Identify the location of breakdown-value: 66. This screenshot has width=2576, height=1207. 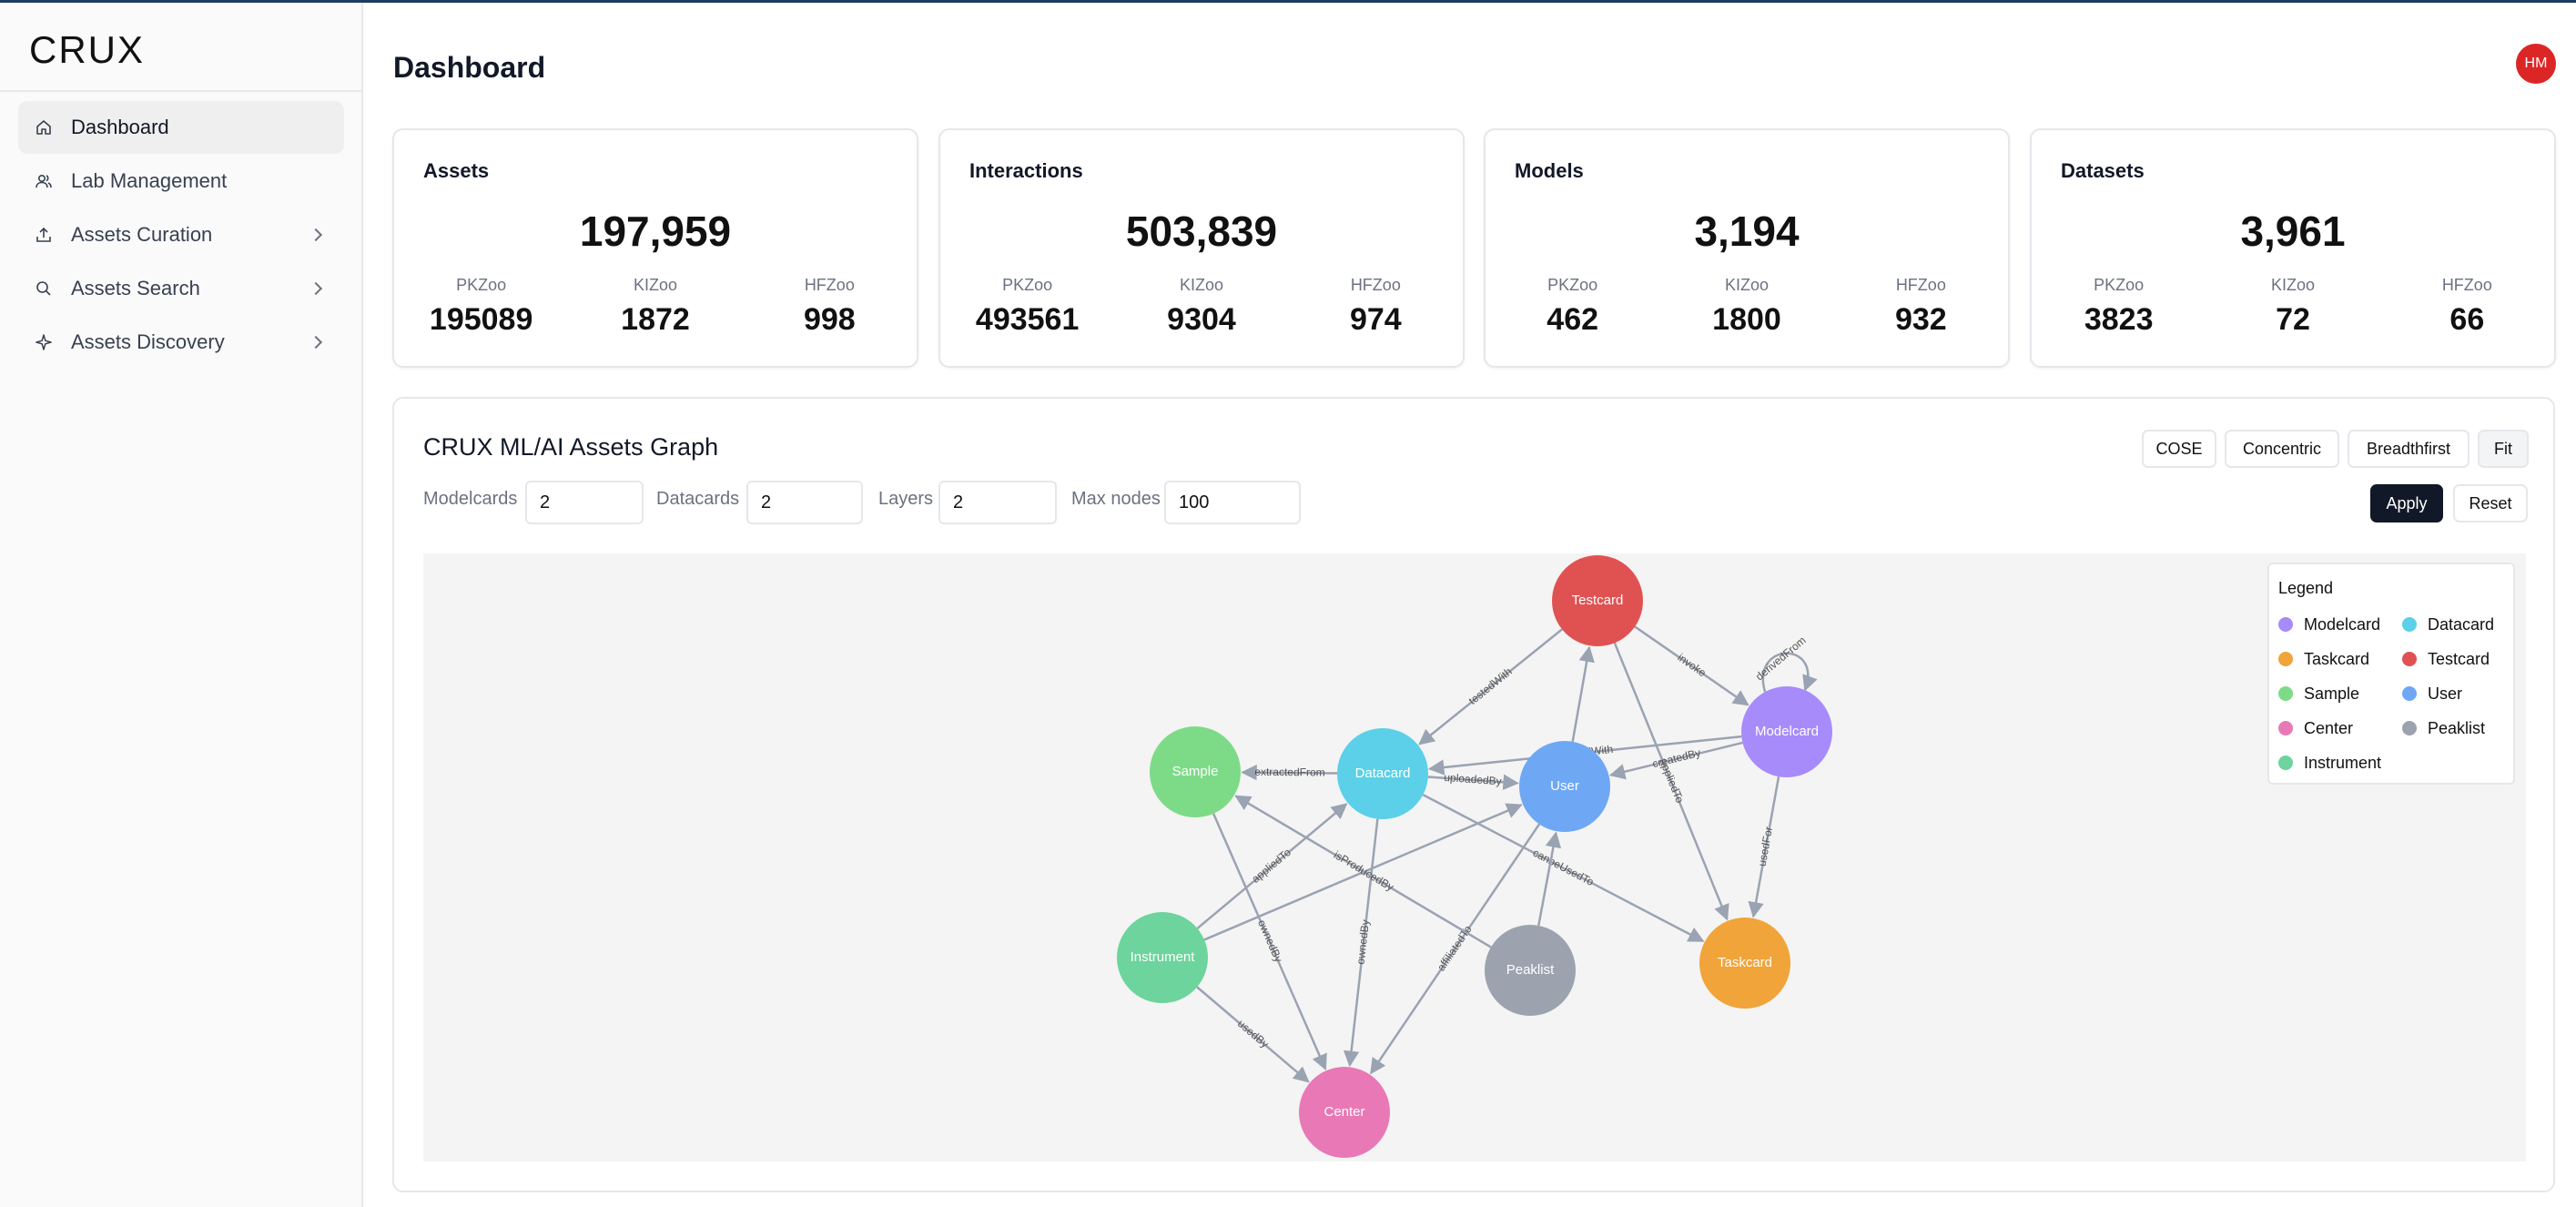
(2467, 320).